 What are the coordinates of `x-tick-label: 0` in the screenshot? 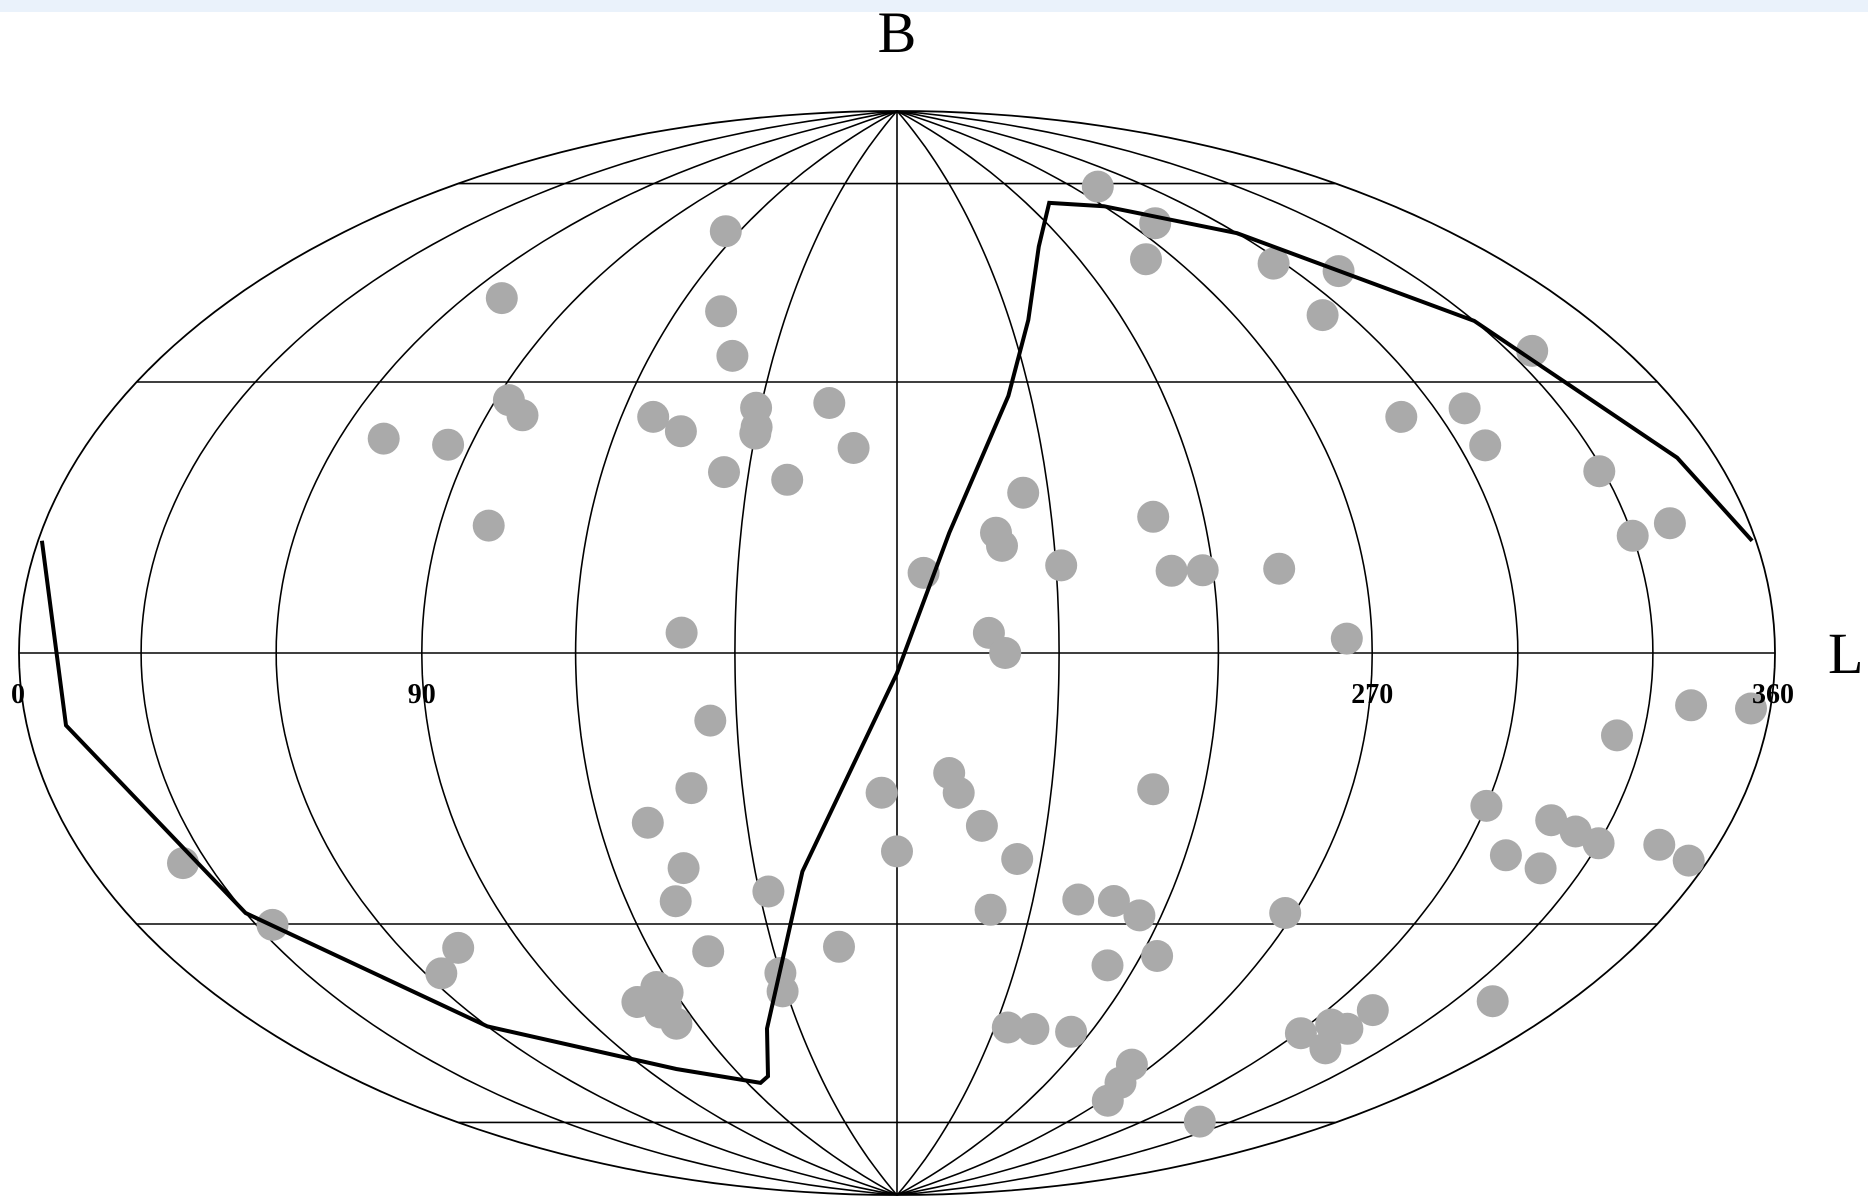 It's located at (18, 694).